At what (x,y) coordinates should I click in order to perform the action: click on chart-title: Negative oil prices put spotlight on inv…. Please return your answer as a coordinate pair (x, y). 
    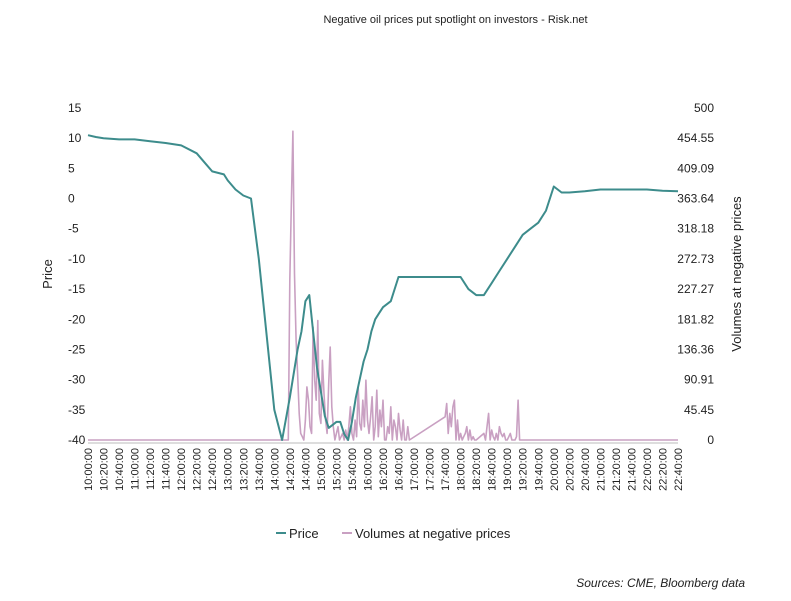
    Looking at the image, I should click on (455, 20).